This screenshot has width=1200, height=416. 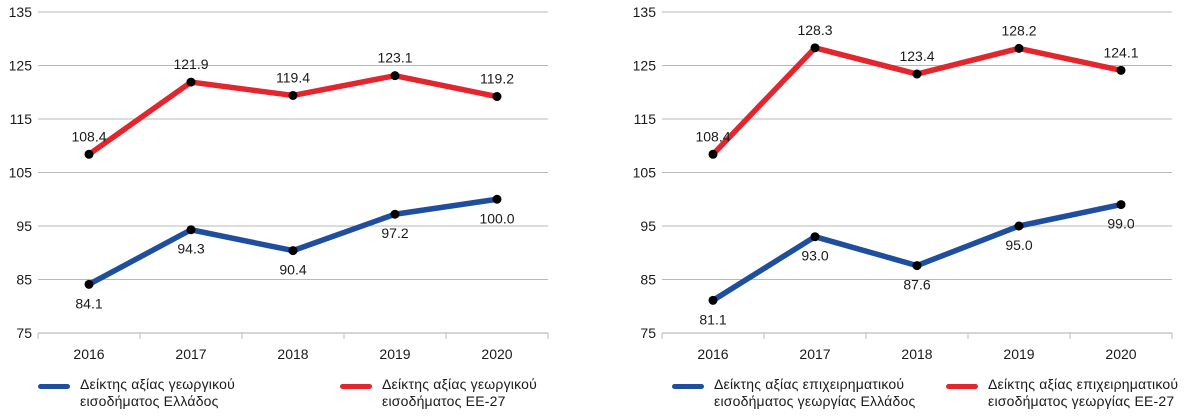 What do you see at coordinates (712, 319) in the screenshot?
I see `data-label: 81.1` at bounding box center [712, 319].